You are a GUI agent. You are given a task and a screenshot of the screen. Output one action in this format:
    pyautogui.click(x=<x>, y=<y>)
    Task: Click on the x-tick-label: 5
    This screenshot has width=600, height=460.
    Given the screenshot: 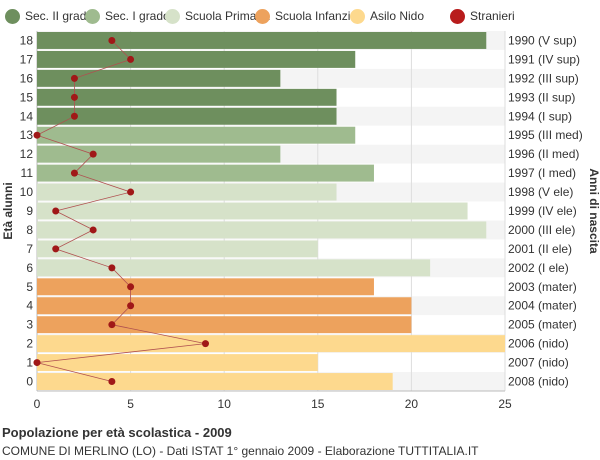 What is the action you would take?
    pyautogui.click(x=130, y=404)
    